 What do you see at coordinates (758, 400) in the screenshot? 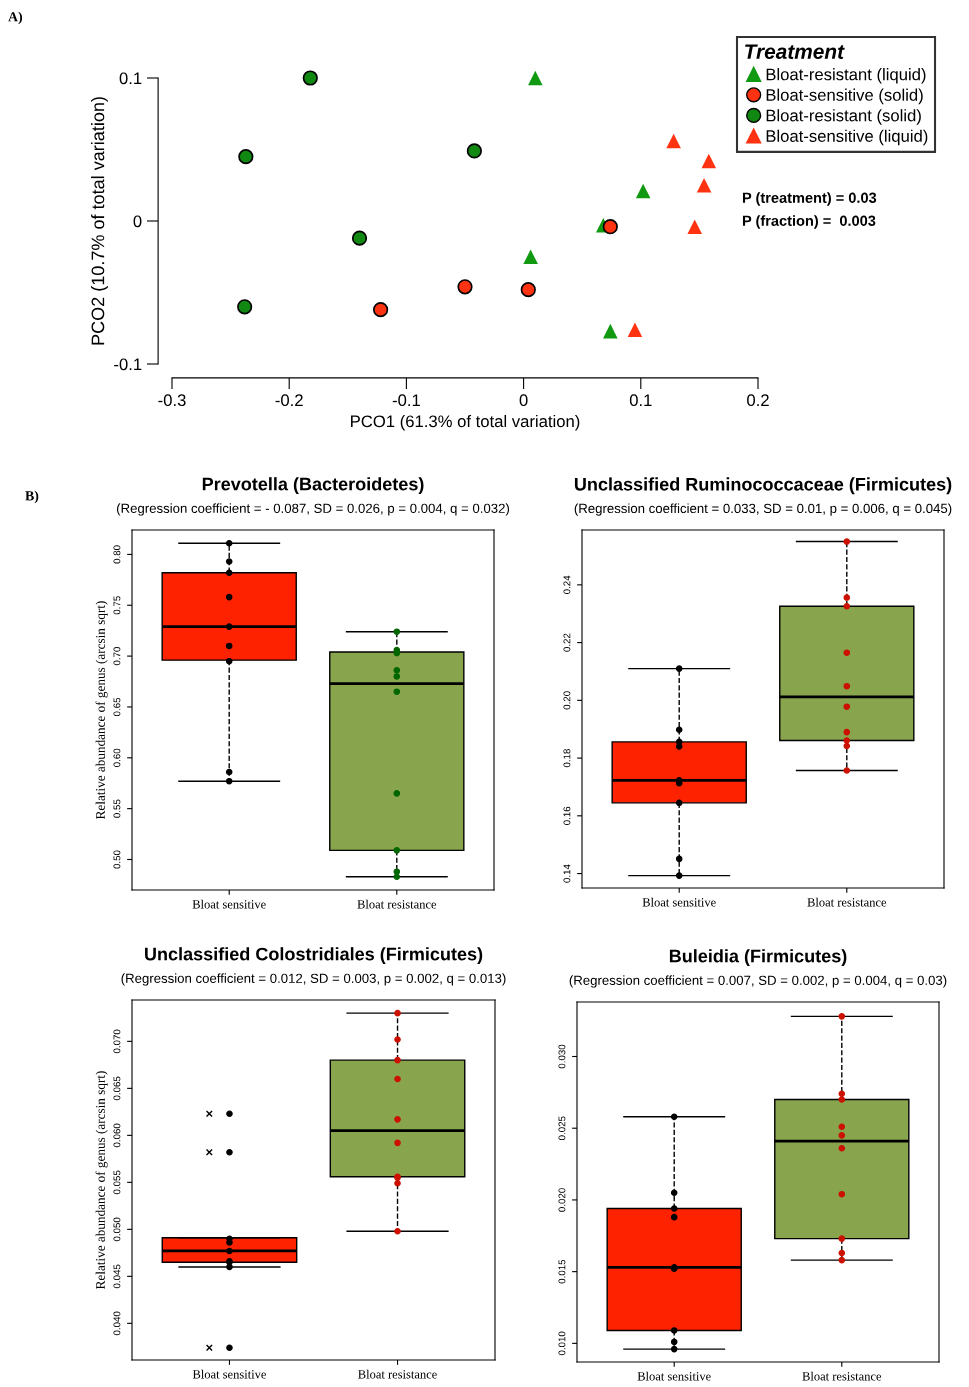
I see `x-tick-label: 0.2` at bounding box center [758, 400].